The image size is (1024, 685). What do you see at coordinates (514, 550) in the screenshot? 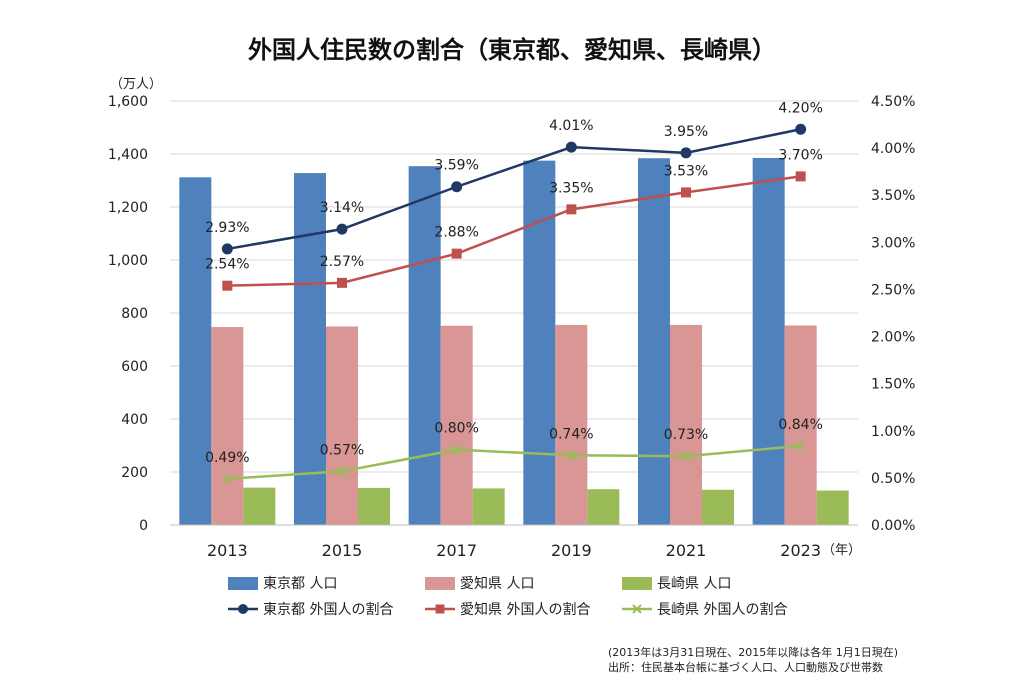
I see `x-axis-ticks: 2013 2015 2017 2019 2021 2023` at bounding box center [514, 550].